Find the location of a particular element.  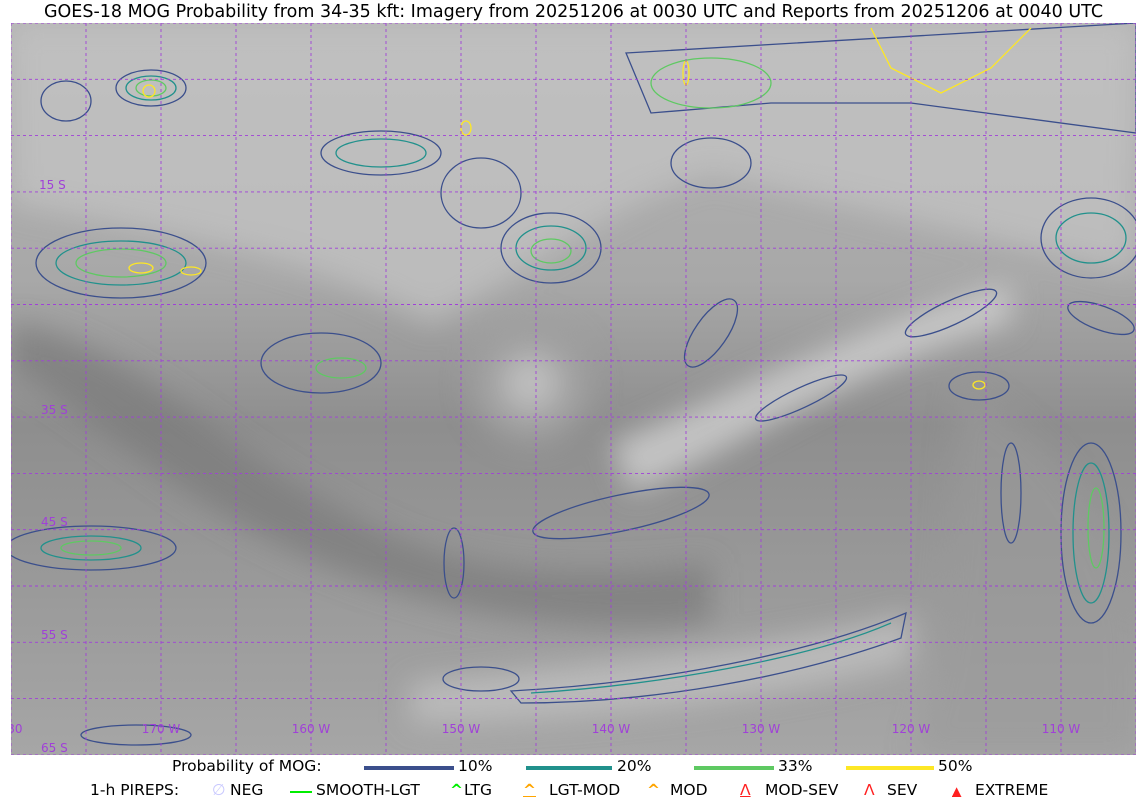

lon-label: 180 is located at coordinates (16, 729).